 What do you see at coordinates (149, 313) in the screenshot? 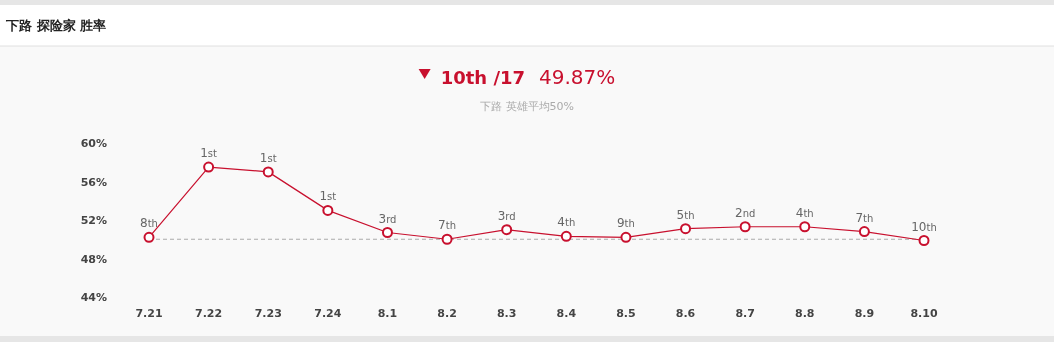
I see `x-tick-label: 7.21` at bounding box center [149, 313].